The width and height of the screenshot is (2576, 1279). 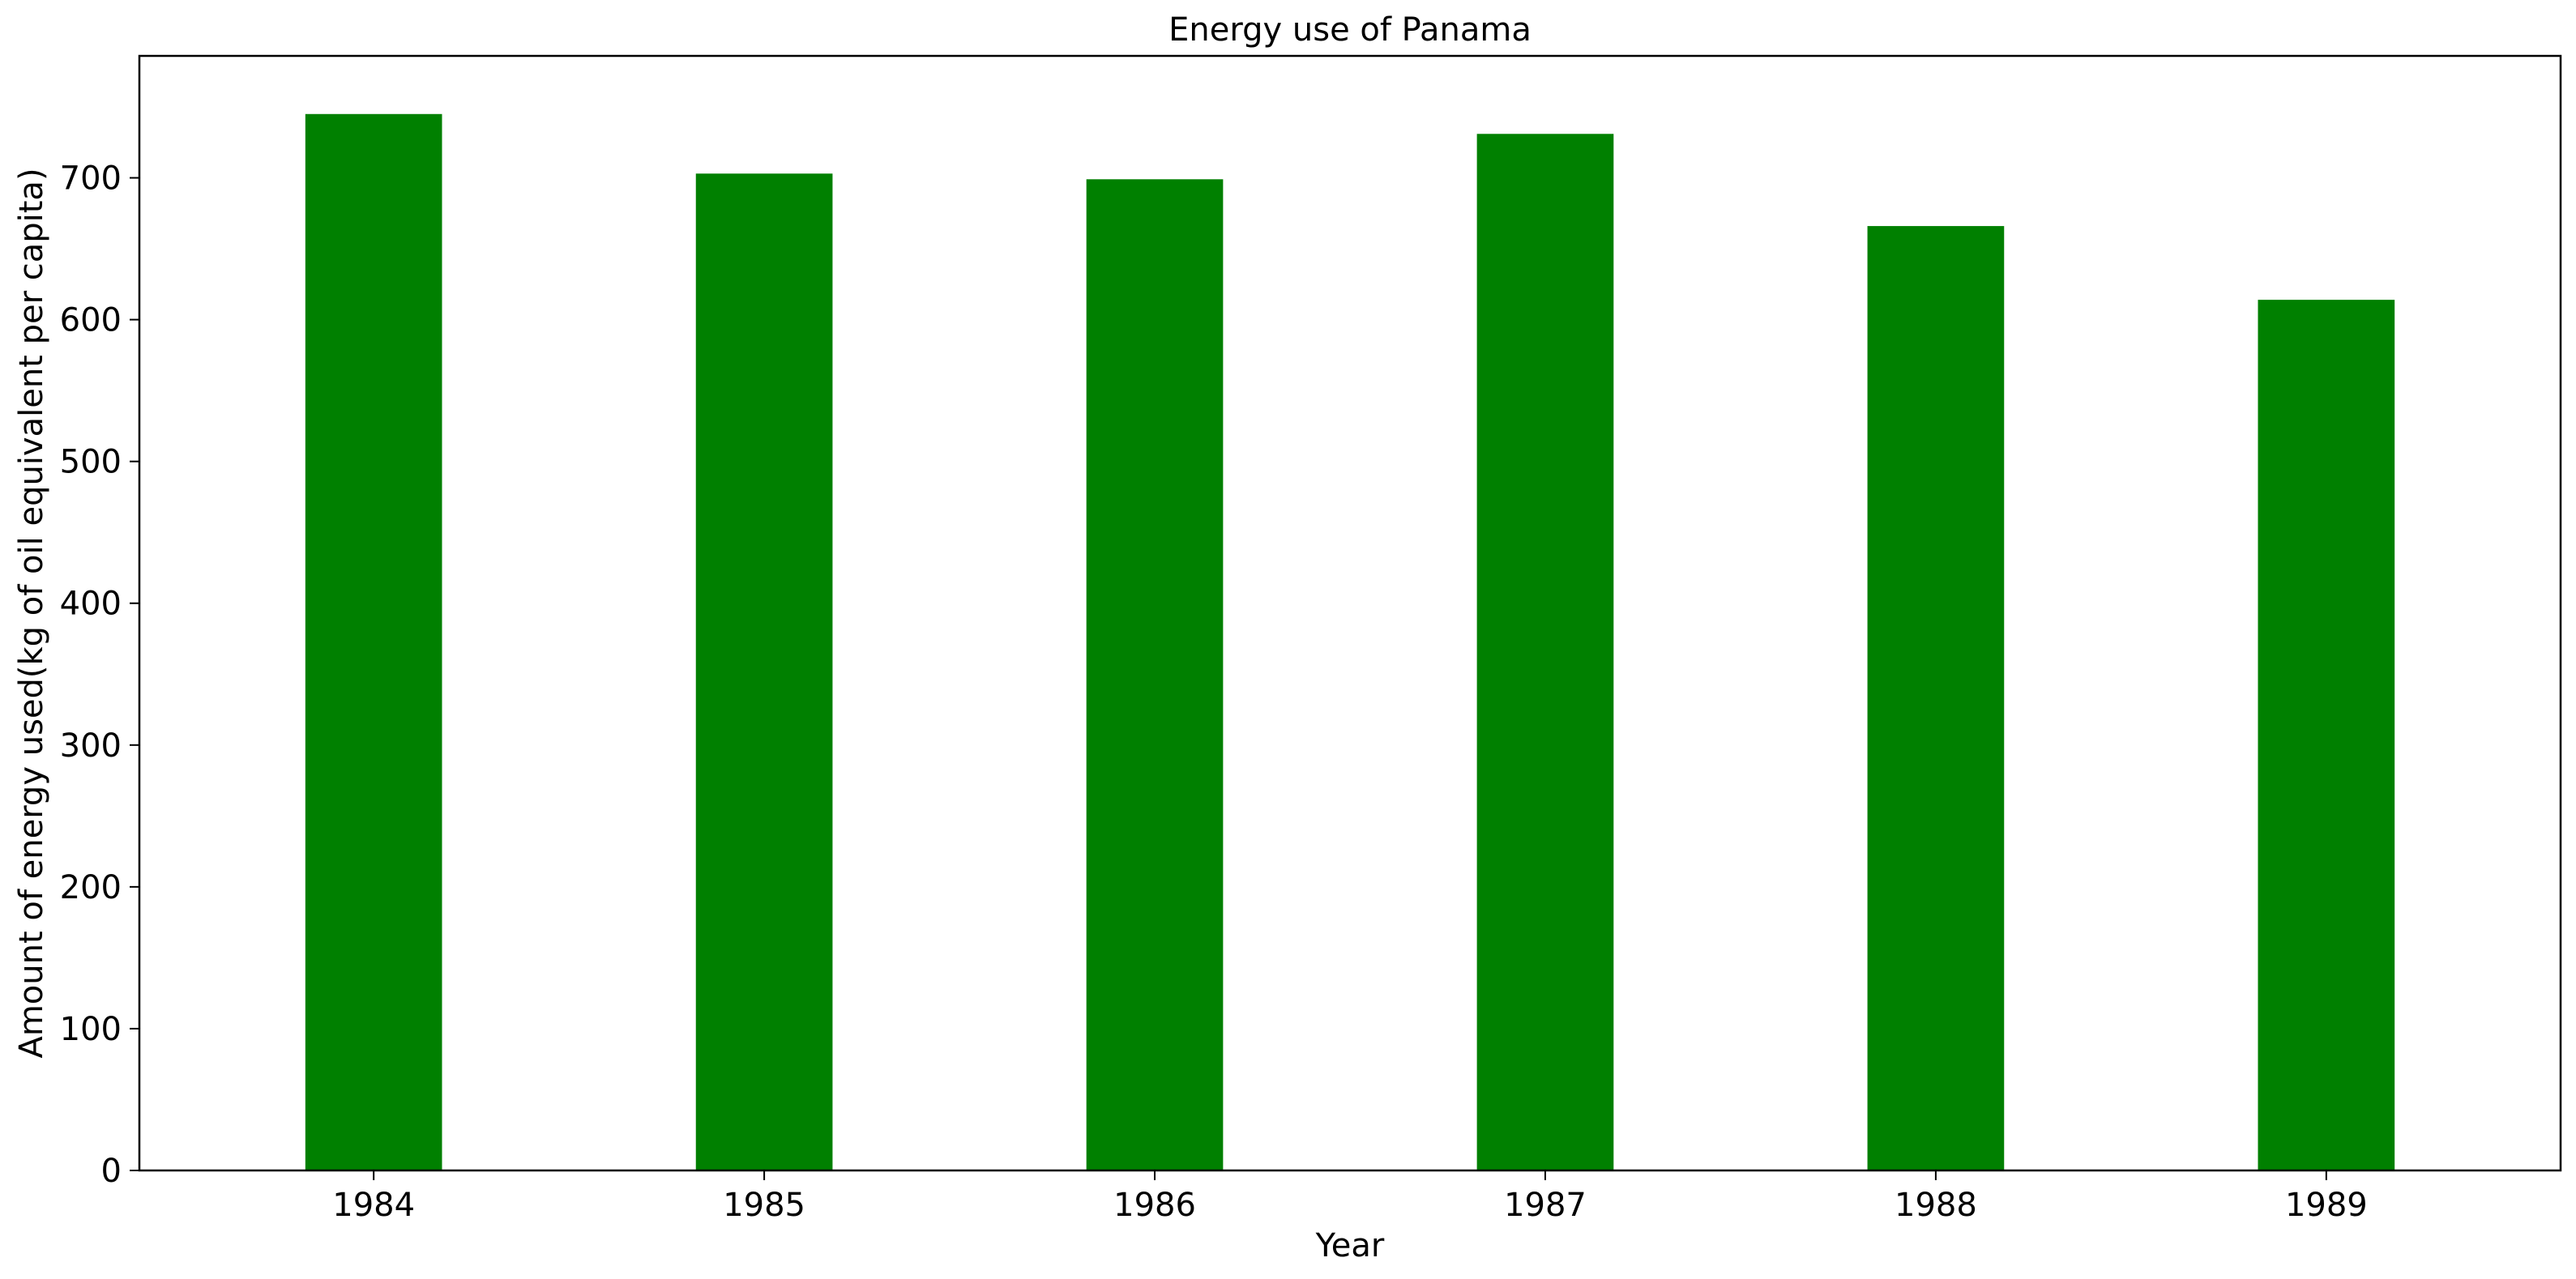 I want to click on x-tick-label-1987: 1987, so click(x=1545, y=1205).